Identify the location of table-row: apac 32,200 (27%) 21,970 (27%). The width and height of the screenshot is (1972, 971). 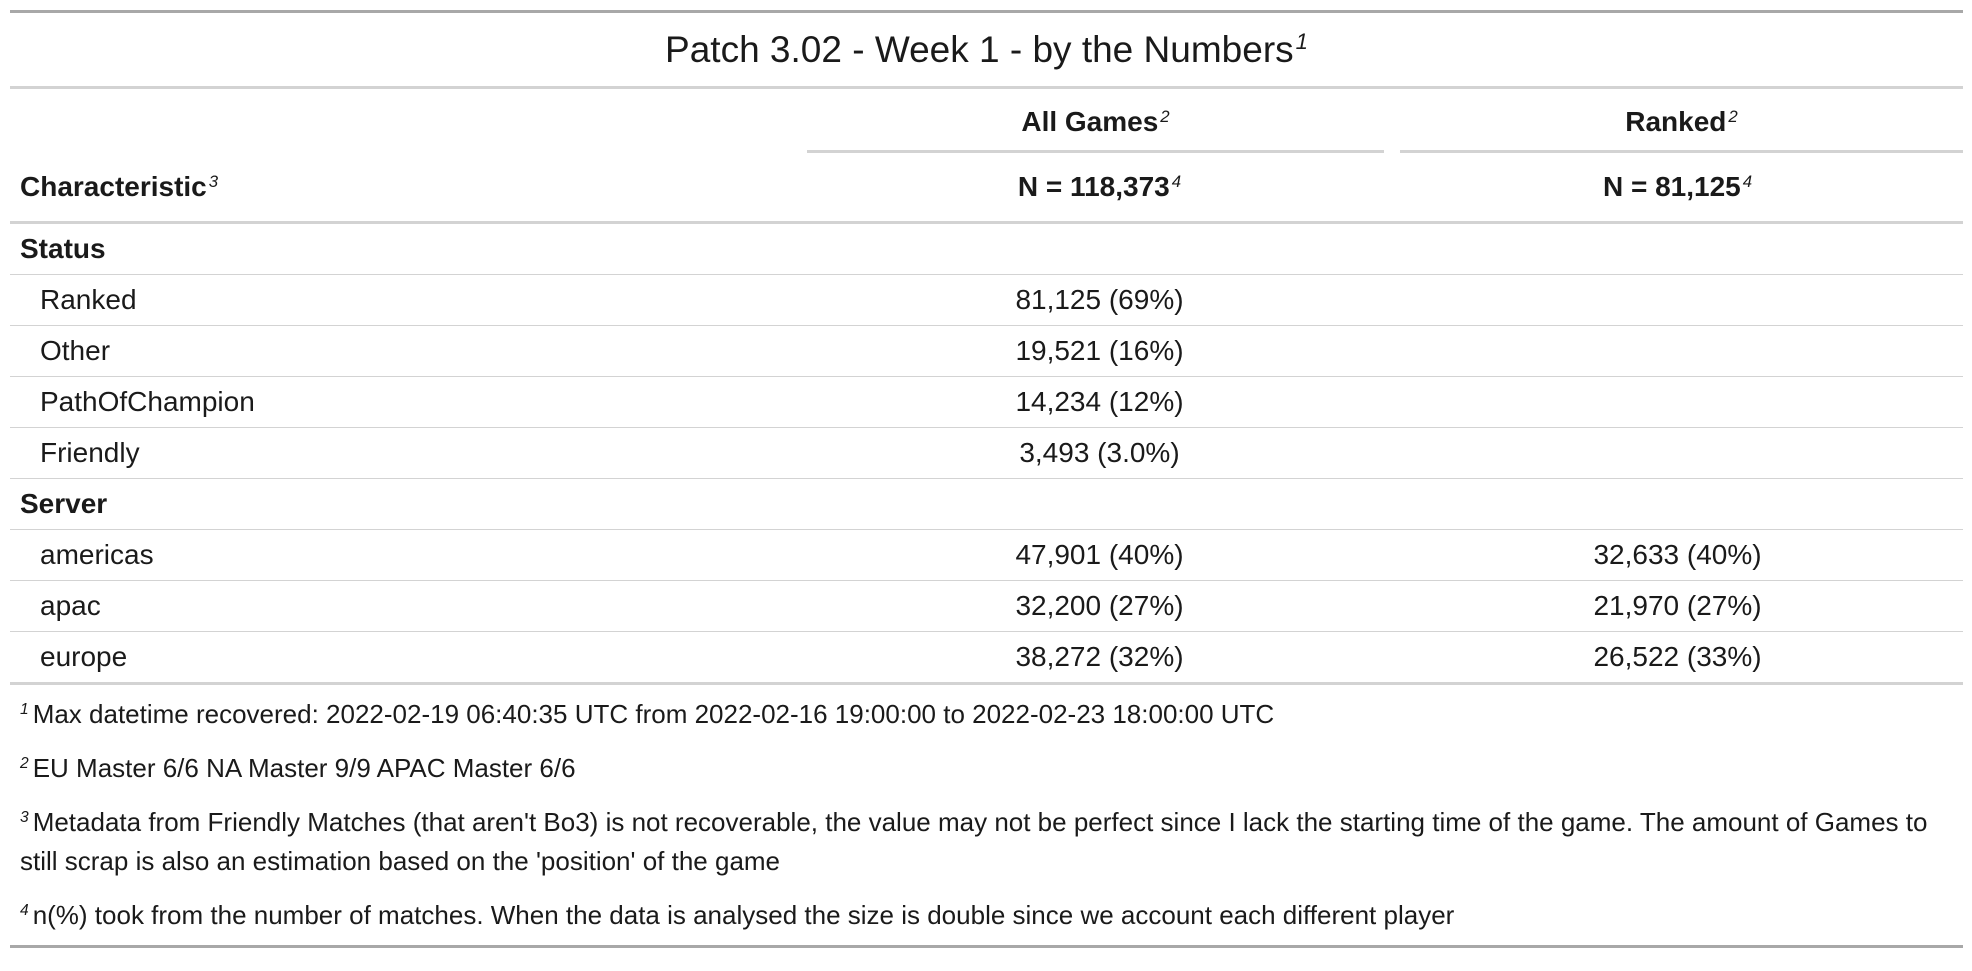
(987, 606).